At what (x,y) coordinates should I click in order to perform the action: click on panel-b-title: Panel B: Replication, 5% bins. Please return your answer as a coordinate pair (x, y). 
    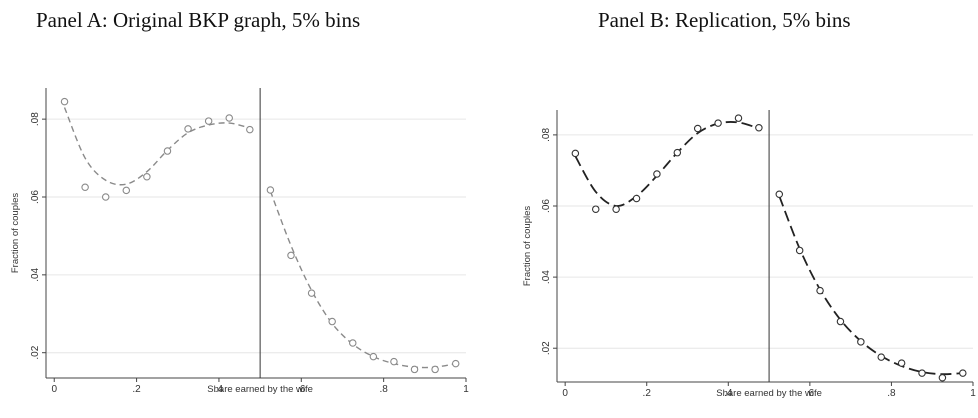
    Looking at the image, I should click on (724, 20).